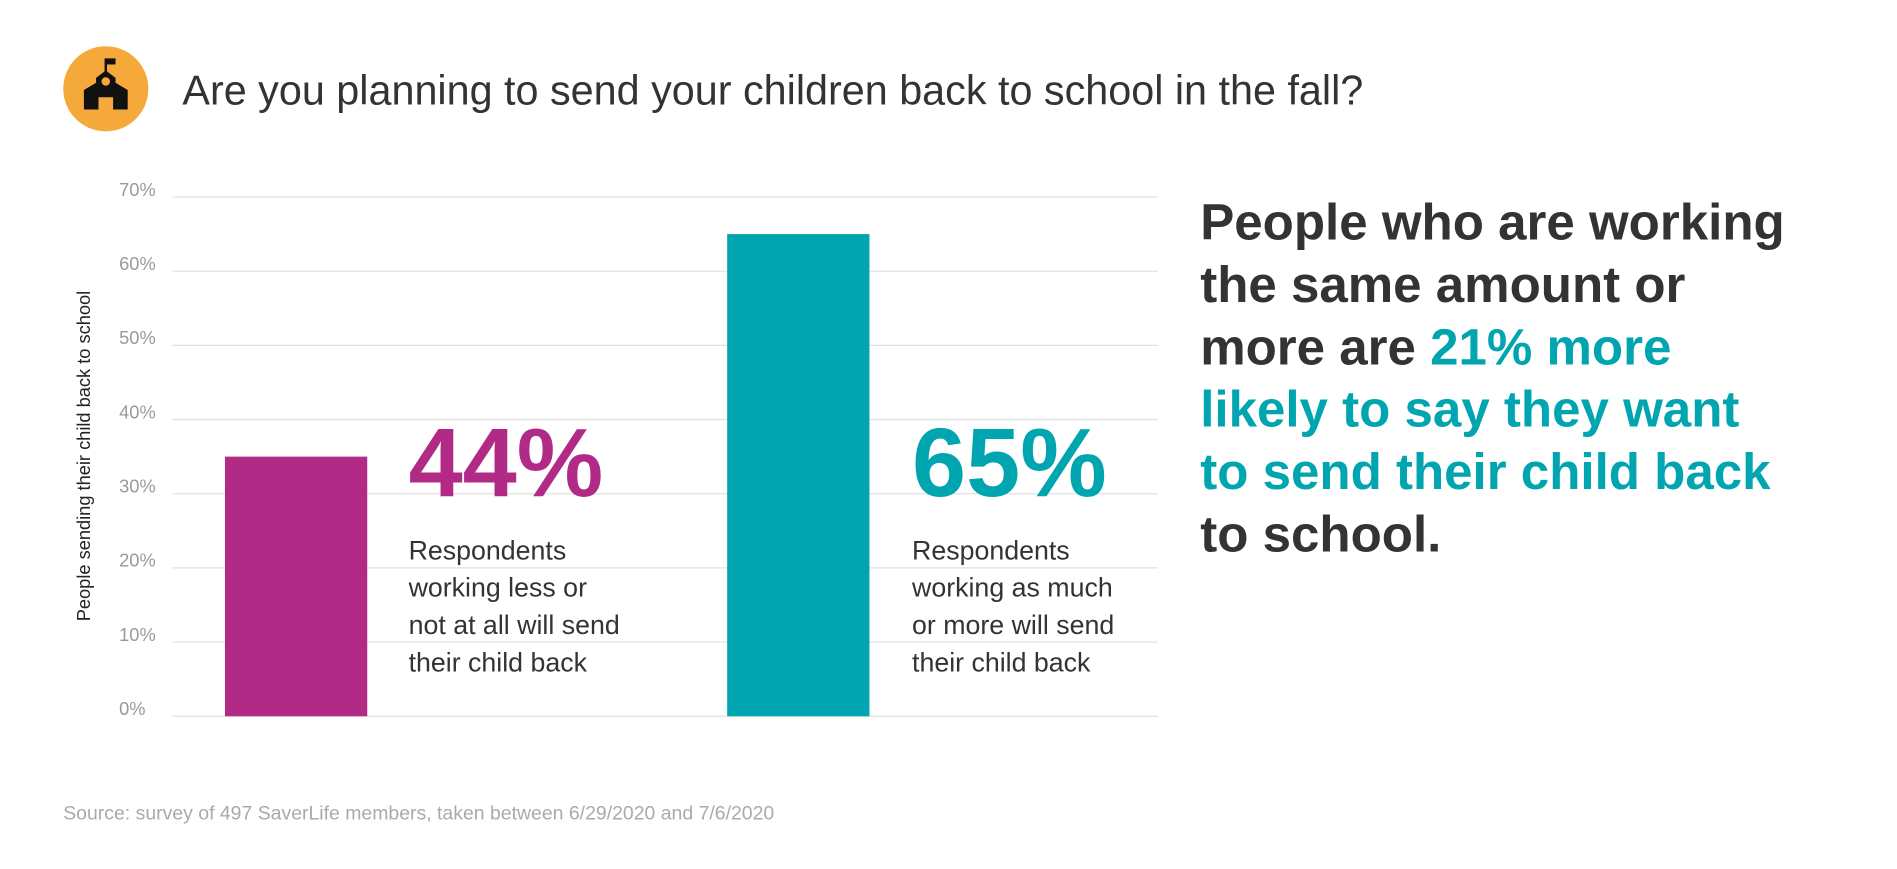 This screenshot has width=1897, height=869. I want to click on y-tick-label: 10%, so click(137, 634).